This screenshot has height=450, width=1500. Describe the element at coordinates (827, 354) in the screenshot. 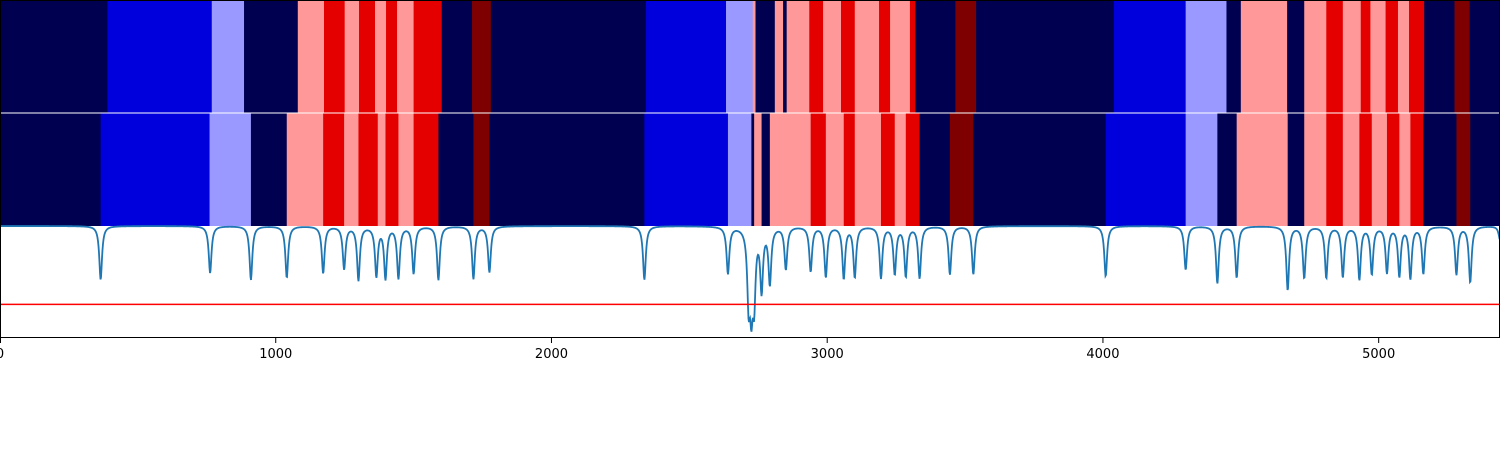

I see `x-tick-label-3000: 3000` at that location.